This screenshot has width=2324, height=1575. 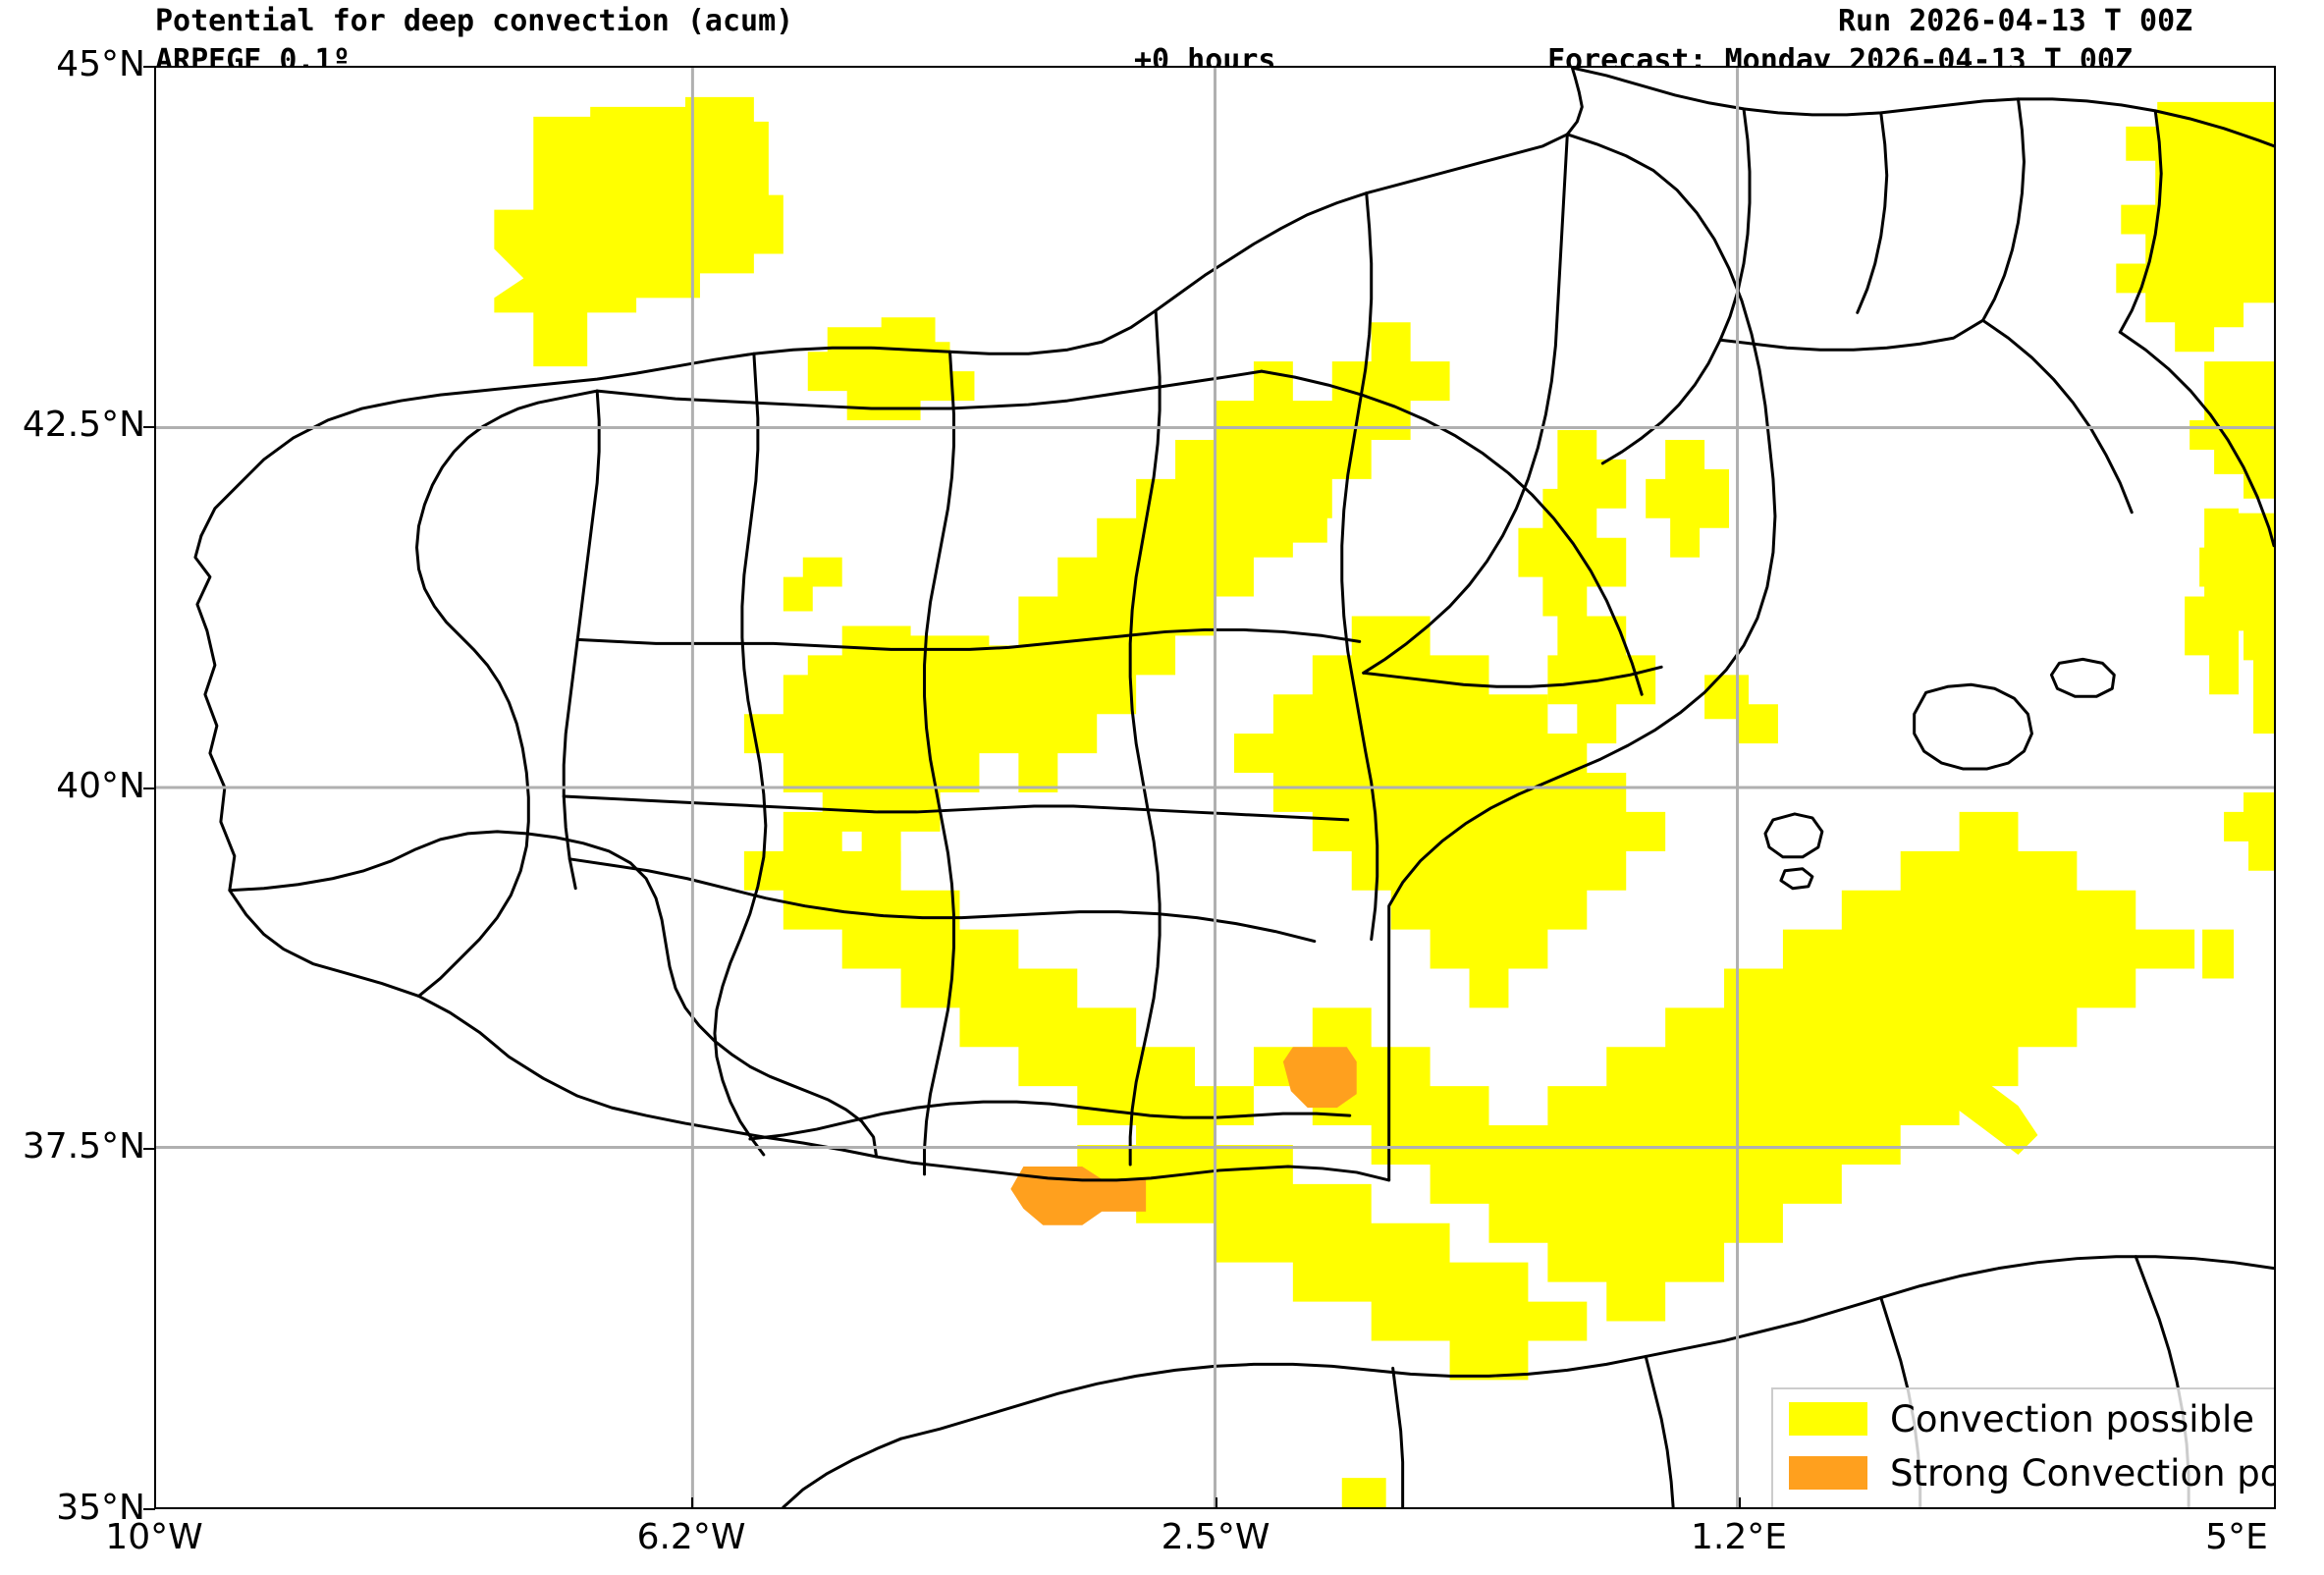 What do you see at coordinates (691, 1537) in the screenshot?
I see `x-tick-label-6_2W: 6.2°W` at bounding box center [691, 1537].